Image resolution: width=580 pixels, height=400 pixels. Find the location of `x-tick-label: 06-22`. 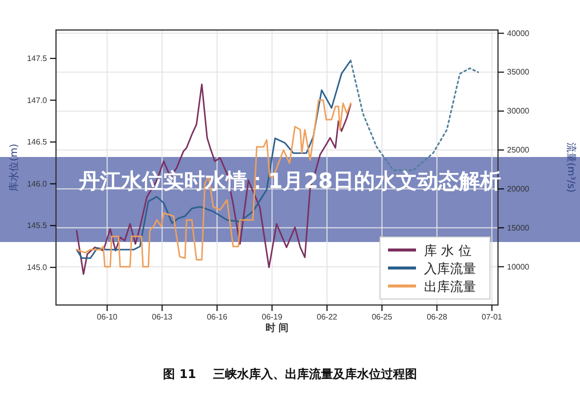

x-tick-label: 06-22 is located at coordinates (327, 317).